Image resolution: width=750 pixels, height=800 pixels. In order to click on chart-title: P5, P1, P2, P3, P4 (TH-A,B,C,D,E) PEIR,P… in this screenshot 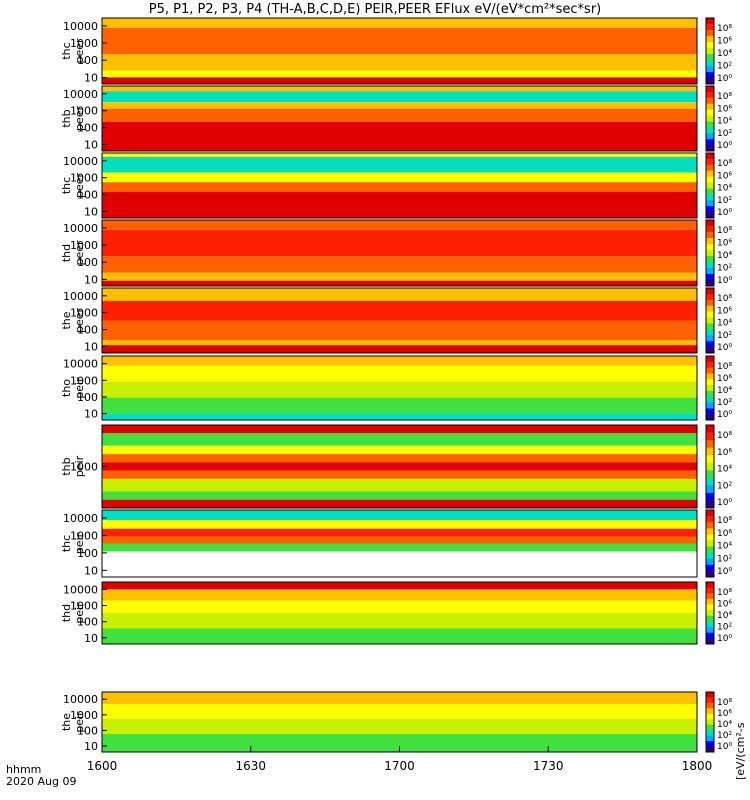, I will do `click(375, 9)`.